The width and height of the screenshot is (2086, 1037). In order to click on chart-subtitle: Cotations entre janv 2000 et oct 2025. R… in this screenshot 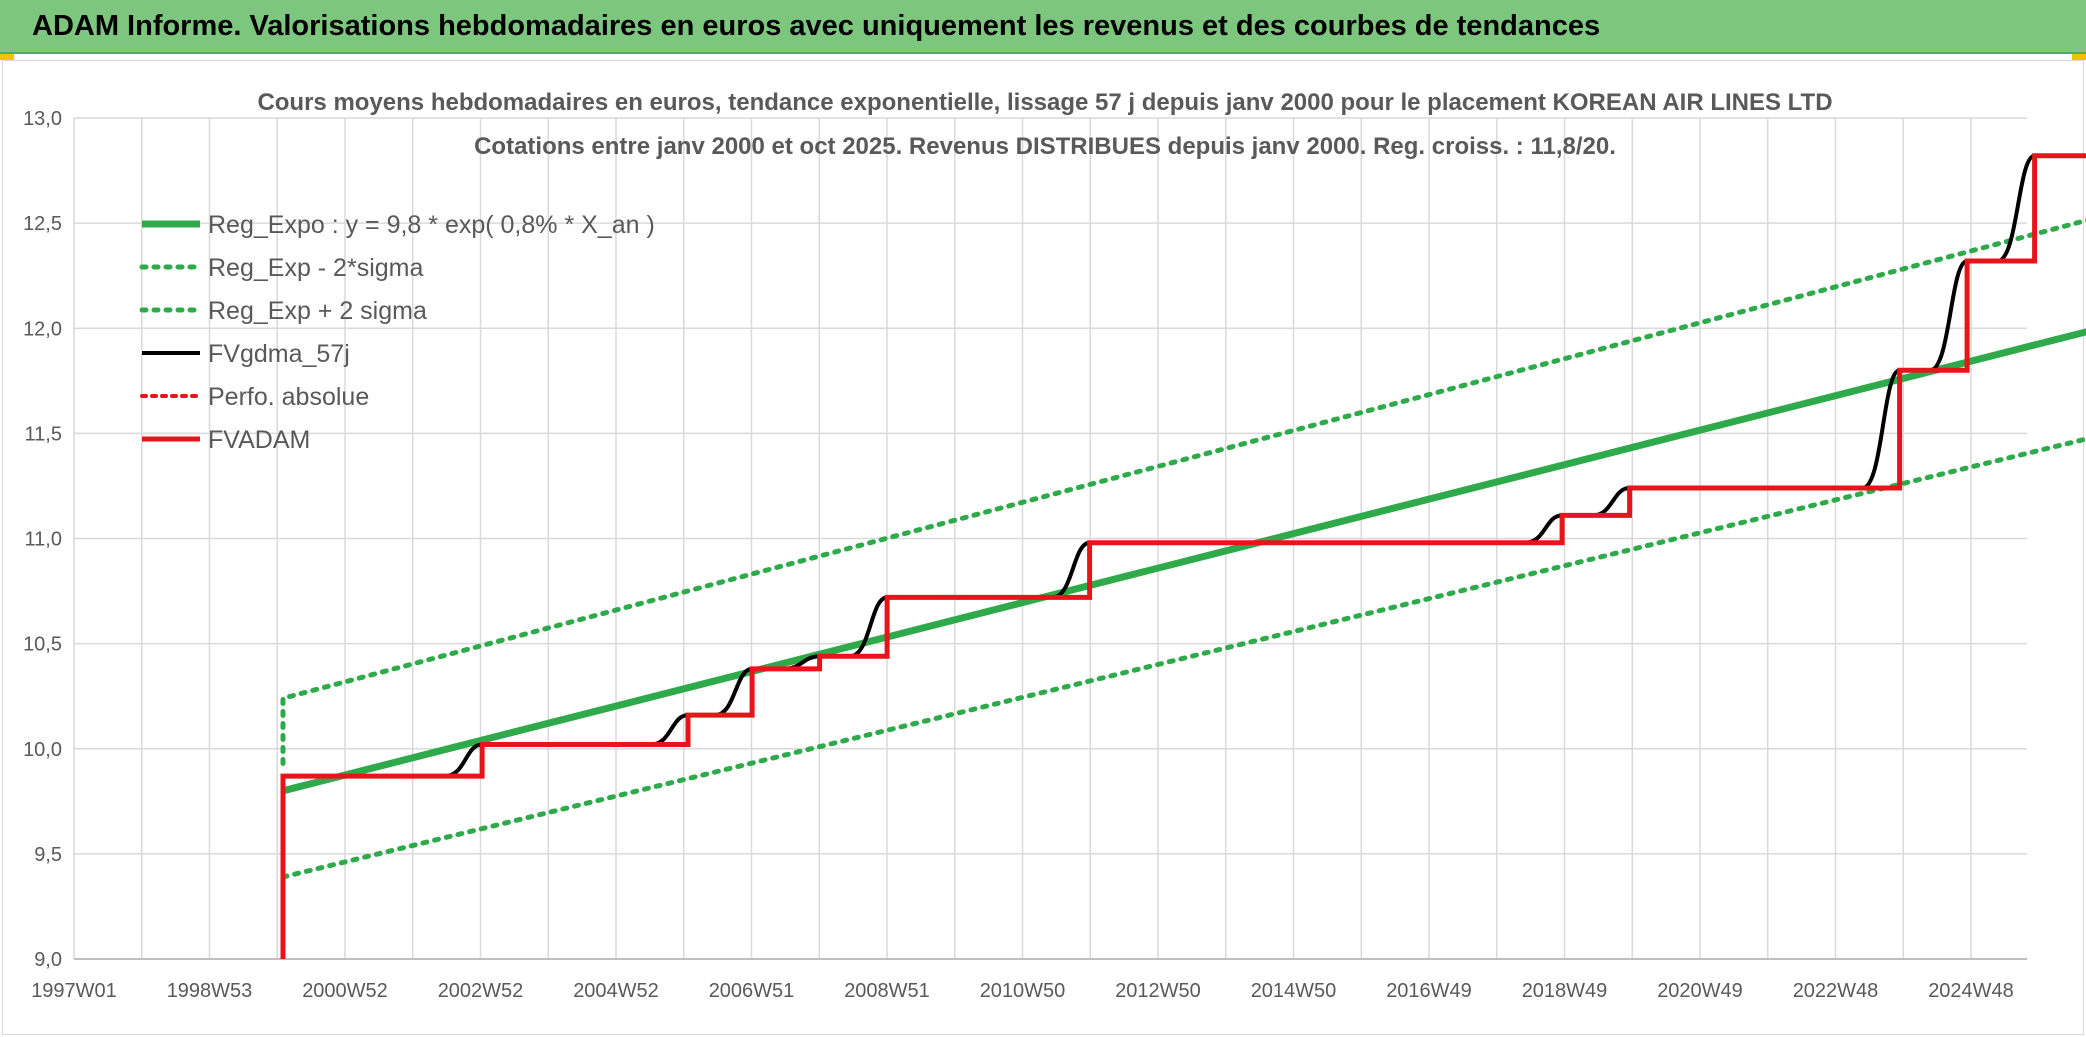, I will do `click(1045, 146)`.